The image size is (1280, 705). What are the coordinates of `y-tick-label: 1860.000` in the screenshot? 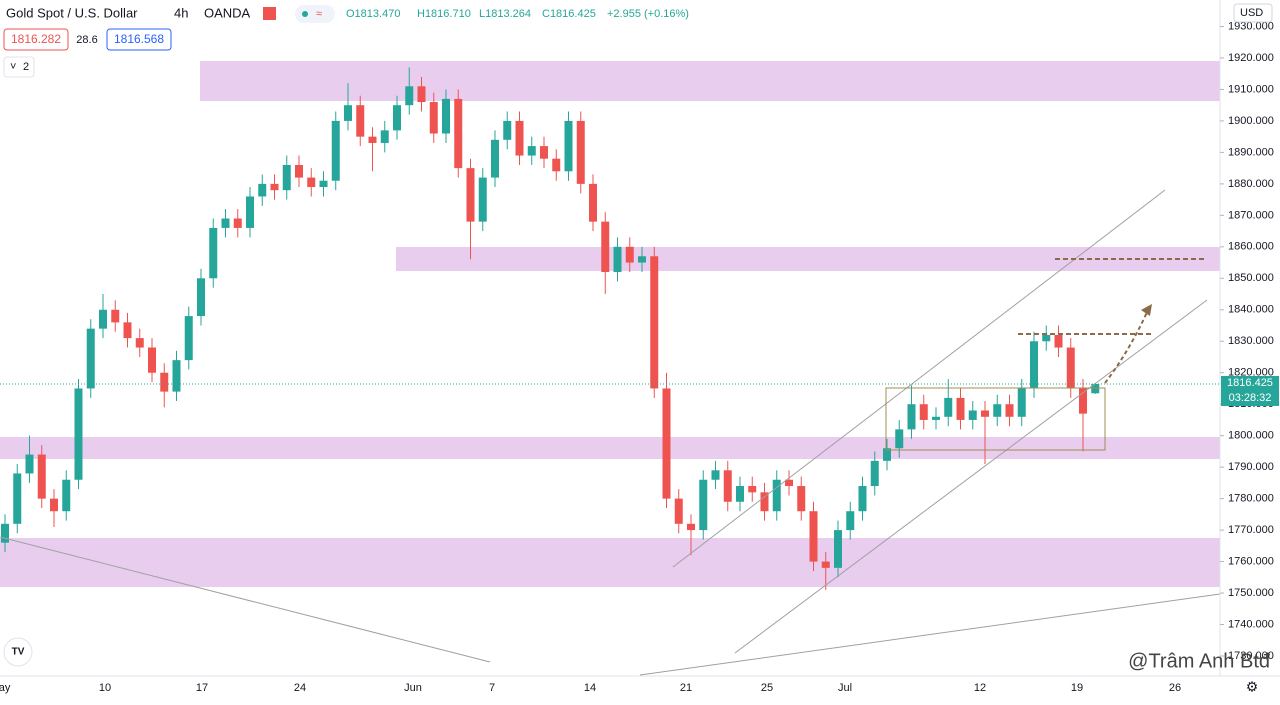 It's located at (1251, 247).